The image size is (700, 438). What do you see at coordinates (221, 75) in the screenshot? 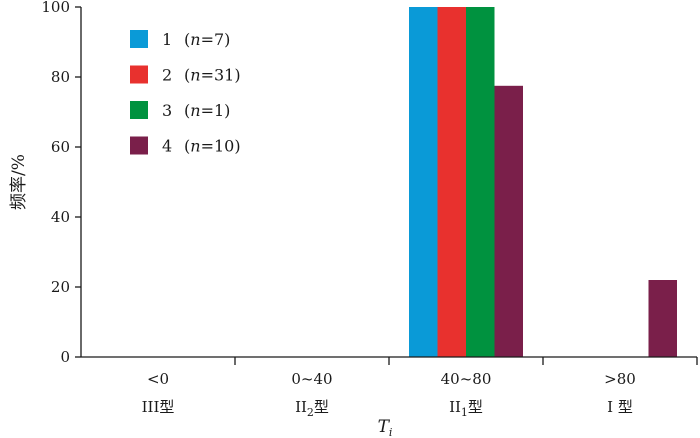
I see `legend-n-rest: =31)` at bounding box center [221, 75].